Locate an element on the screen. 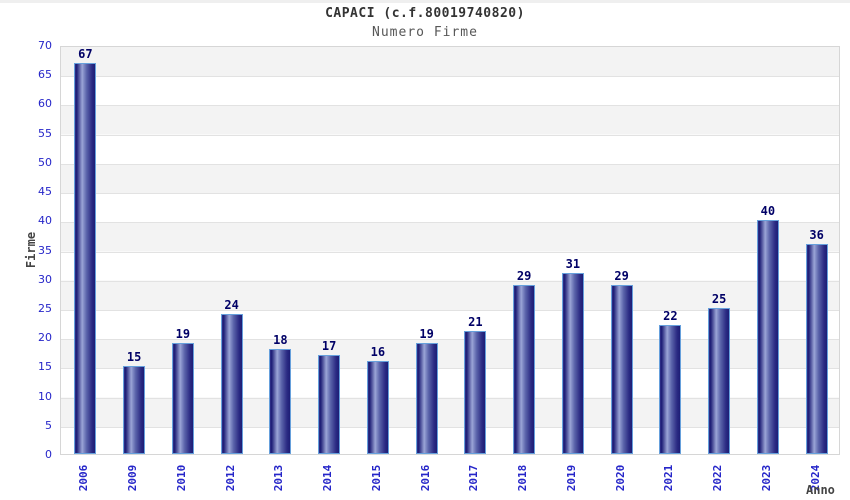 The image size is (850, 500). y-tick-label: 20 is located at coordinates (45, 338).